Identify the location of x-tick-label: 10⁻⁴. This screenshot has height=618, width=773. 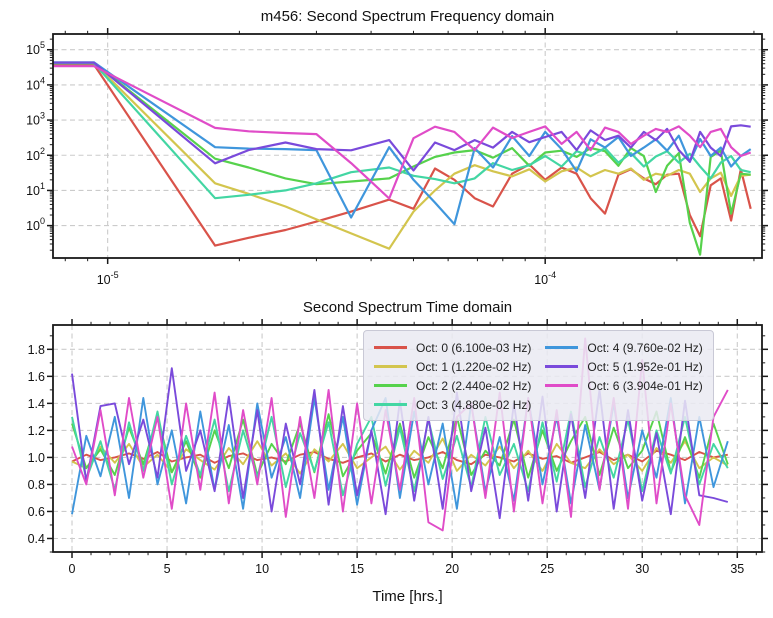
(545, 278).